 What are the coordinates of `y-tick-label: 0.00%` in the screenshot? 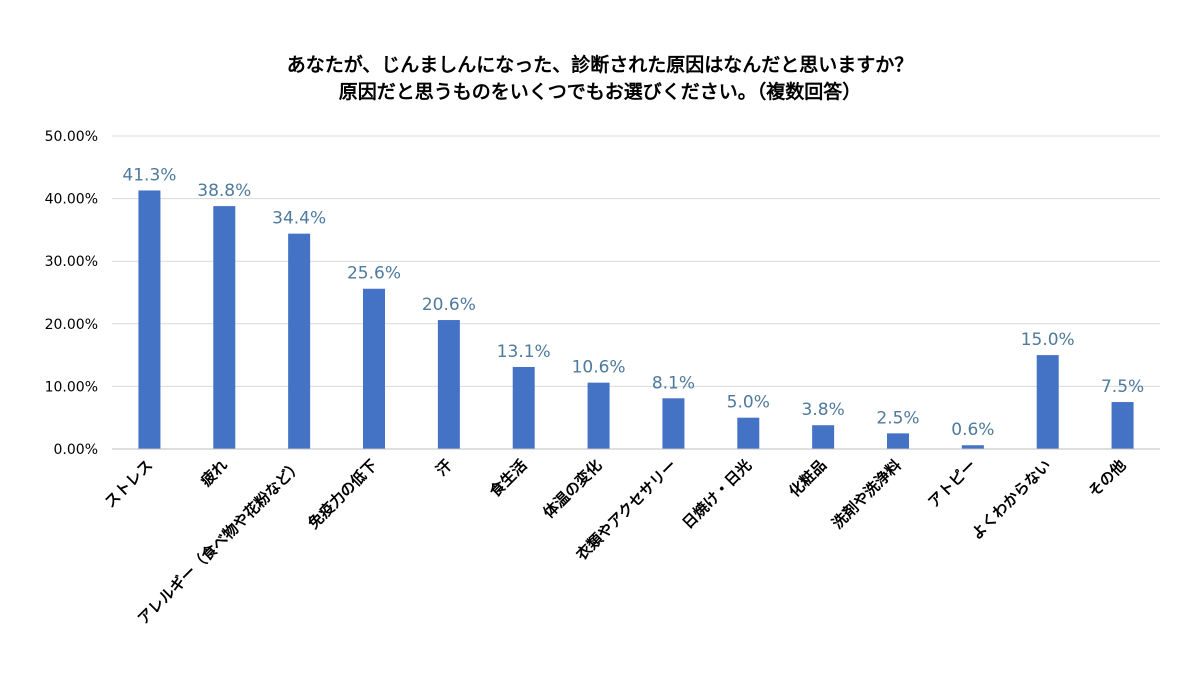 It's located at (76, 450).